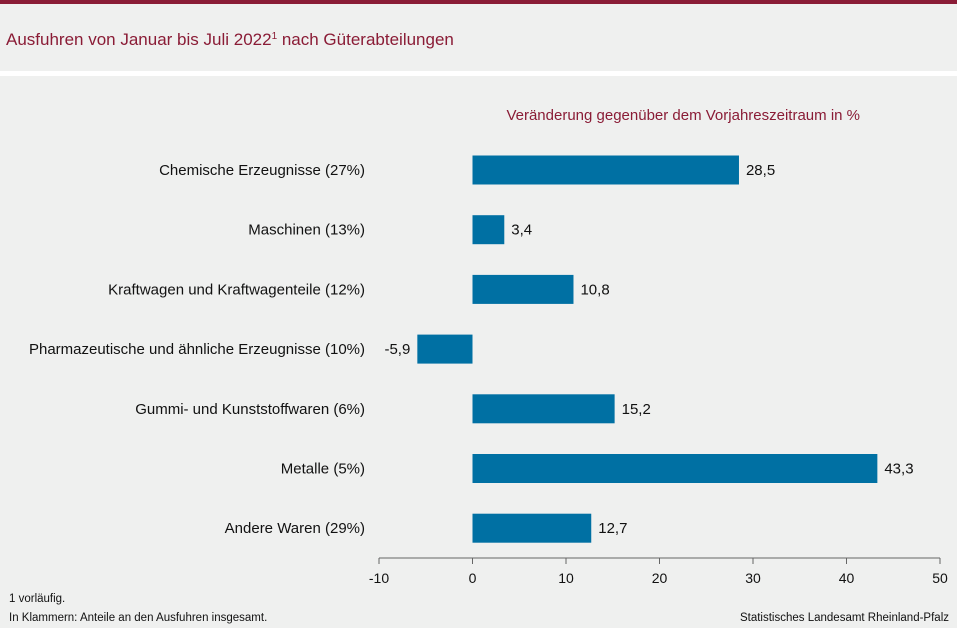  I want to click on header-divider, so click(478, 73).